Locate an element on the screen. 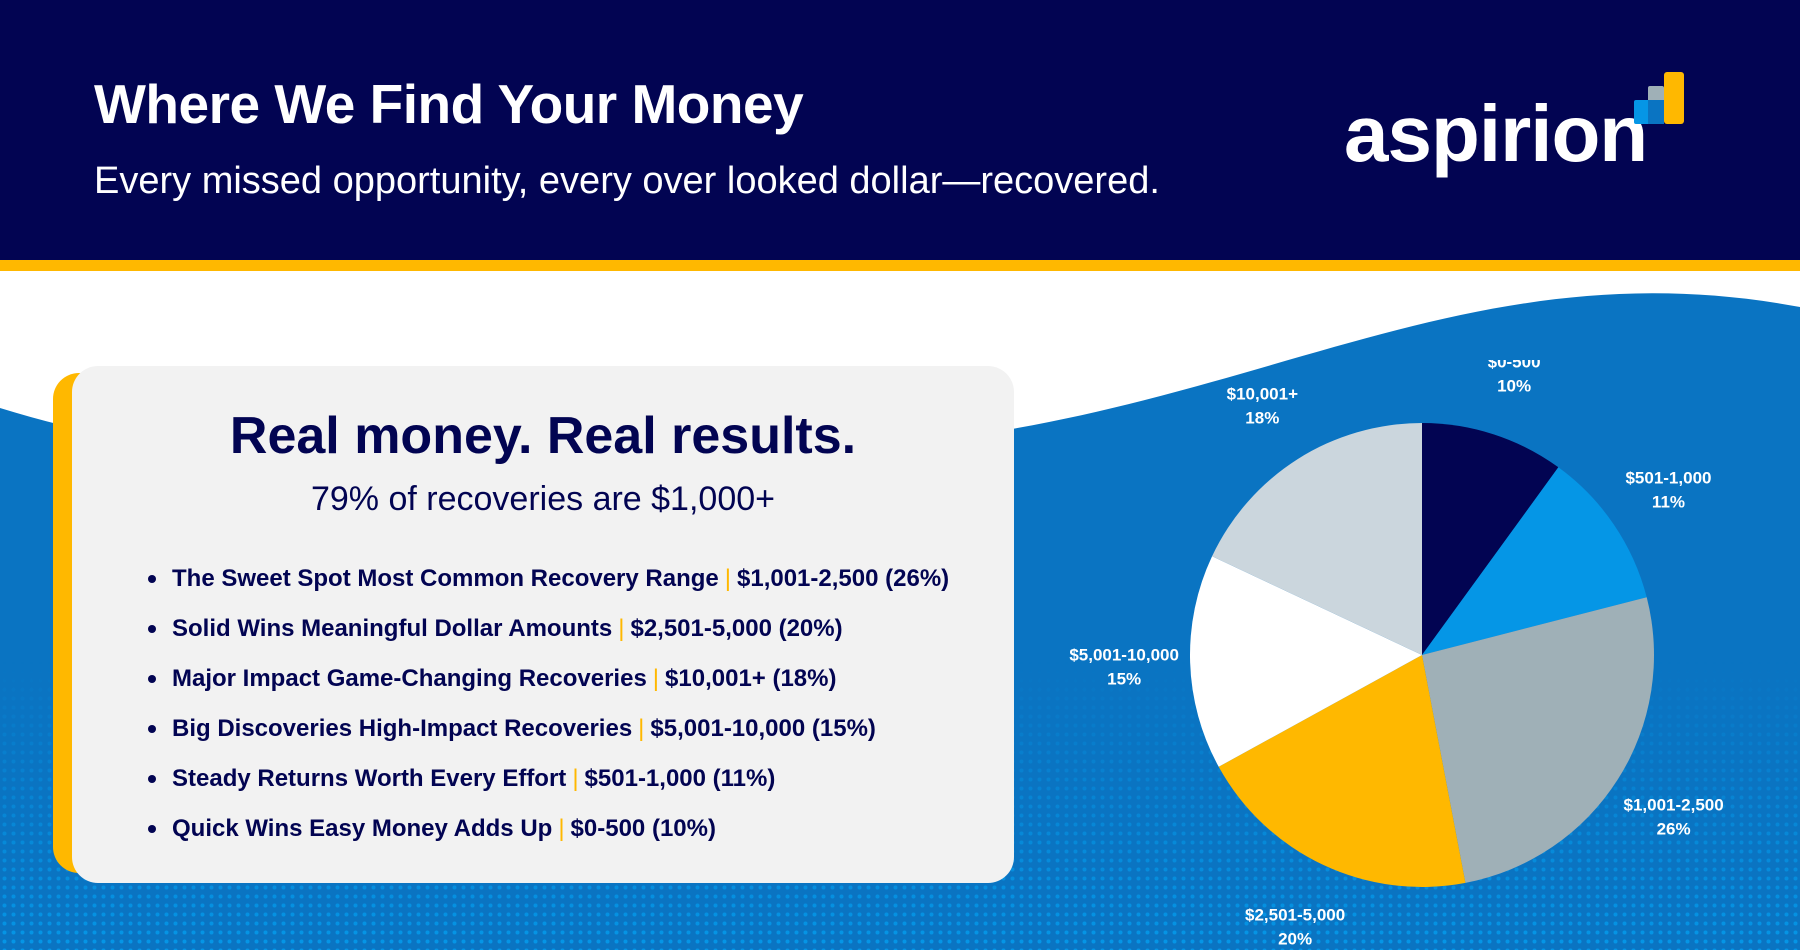  bullet-text: Steady Returns Worth Every Effort is located at coordinates (369, 778).